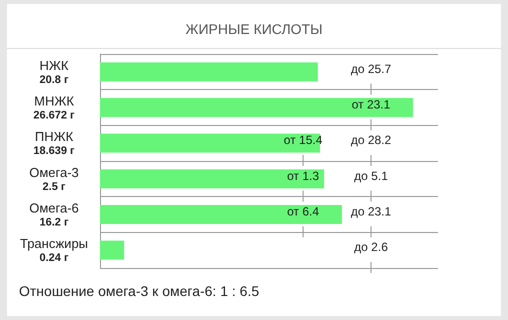 The width and height of the screenshot is (508, 320). I want to click on annotation: от 6.4, so click(303, 211).